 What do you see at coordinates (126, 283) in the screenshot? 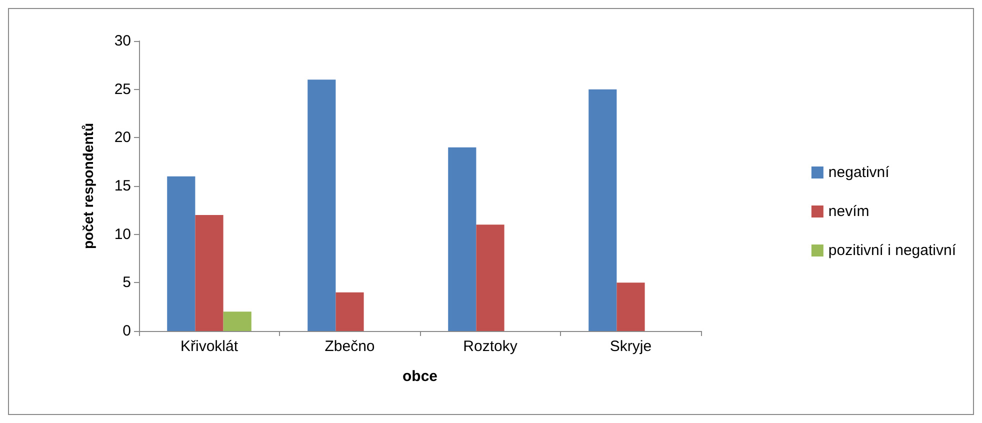
I see `y-tick-label: 5` at bounding box center [126, 283].